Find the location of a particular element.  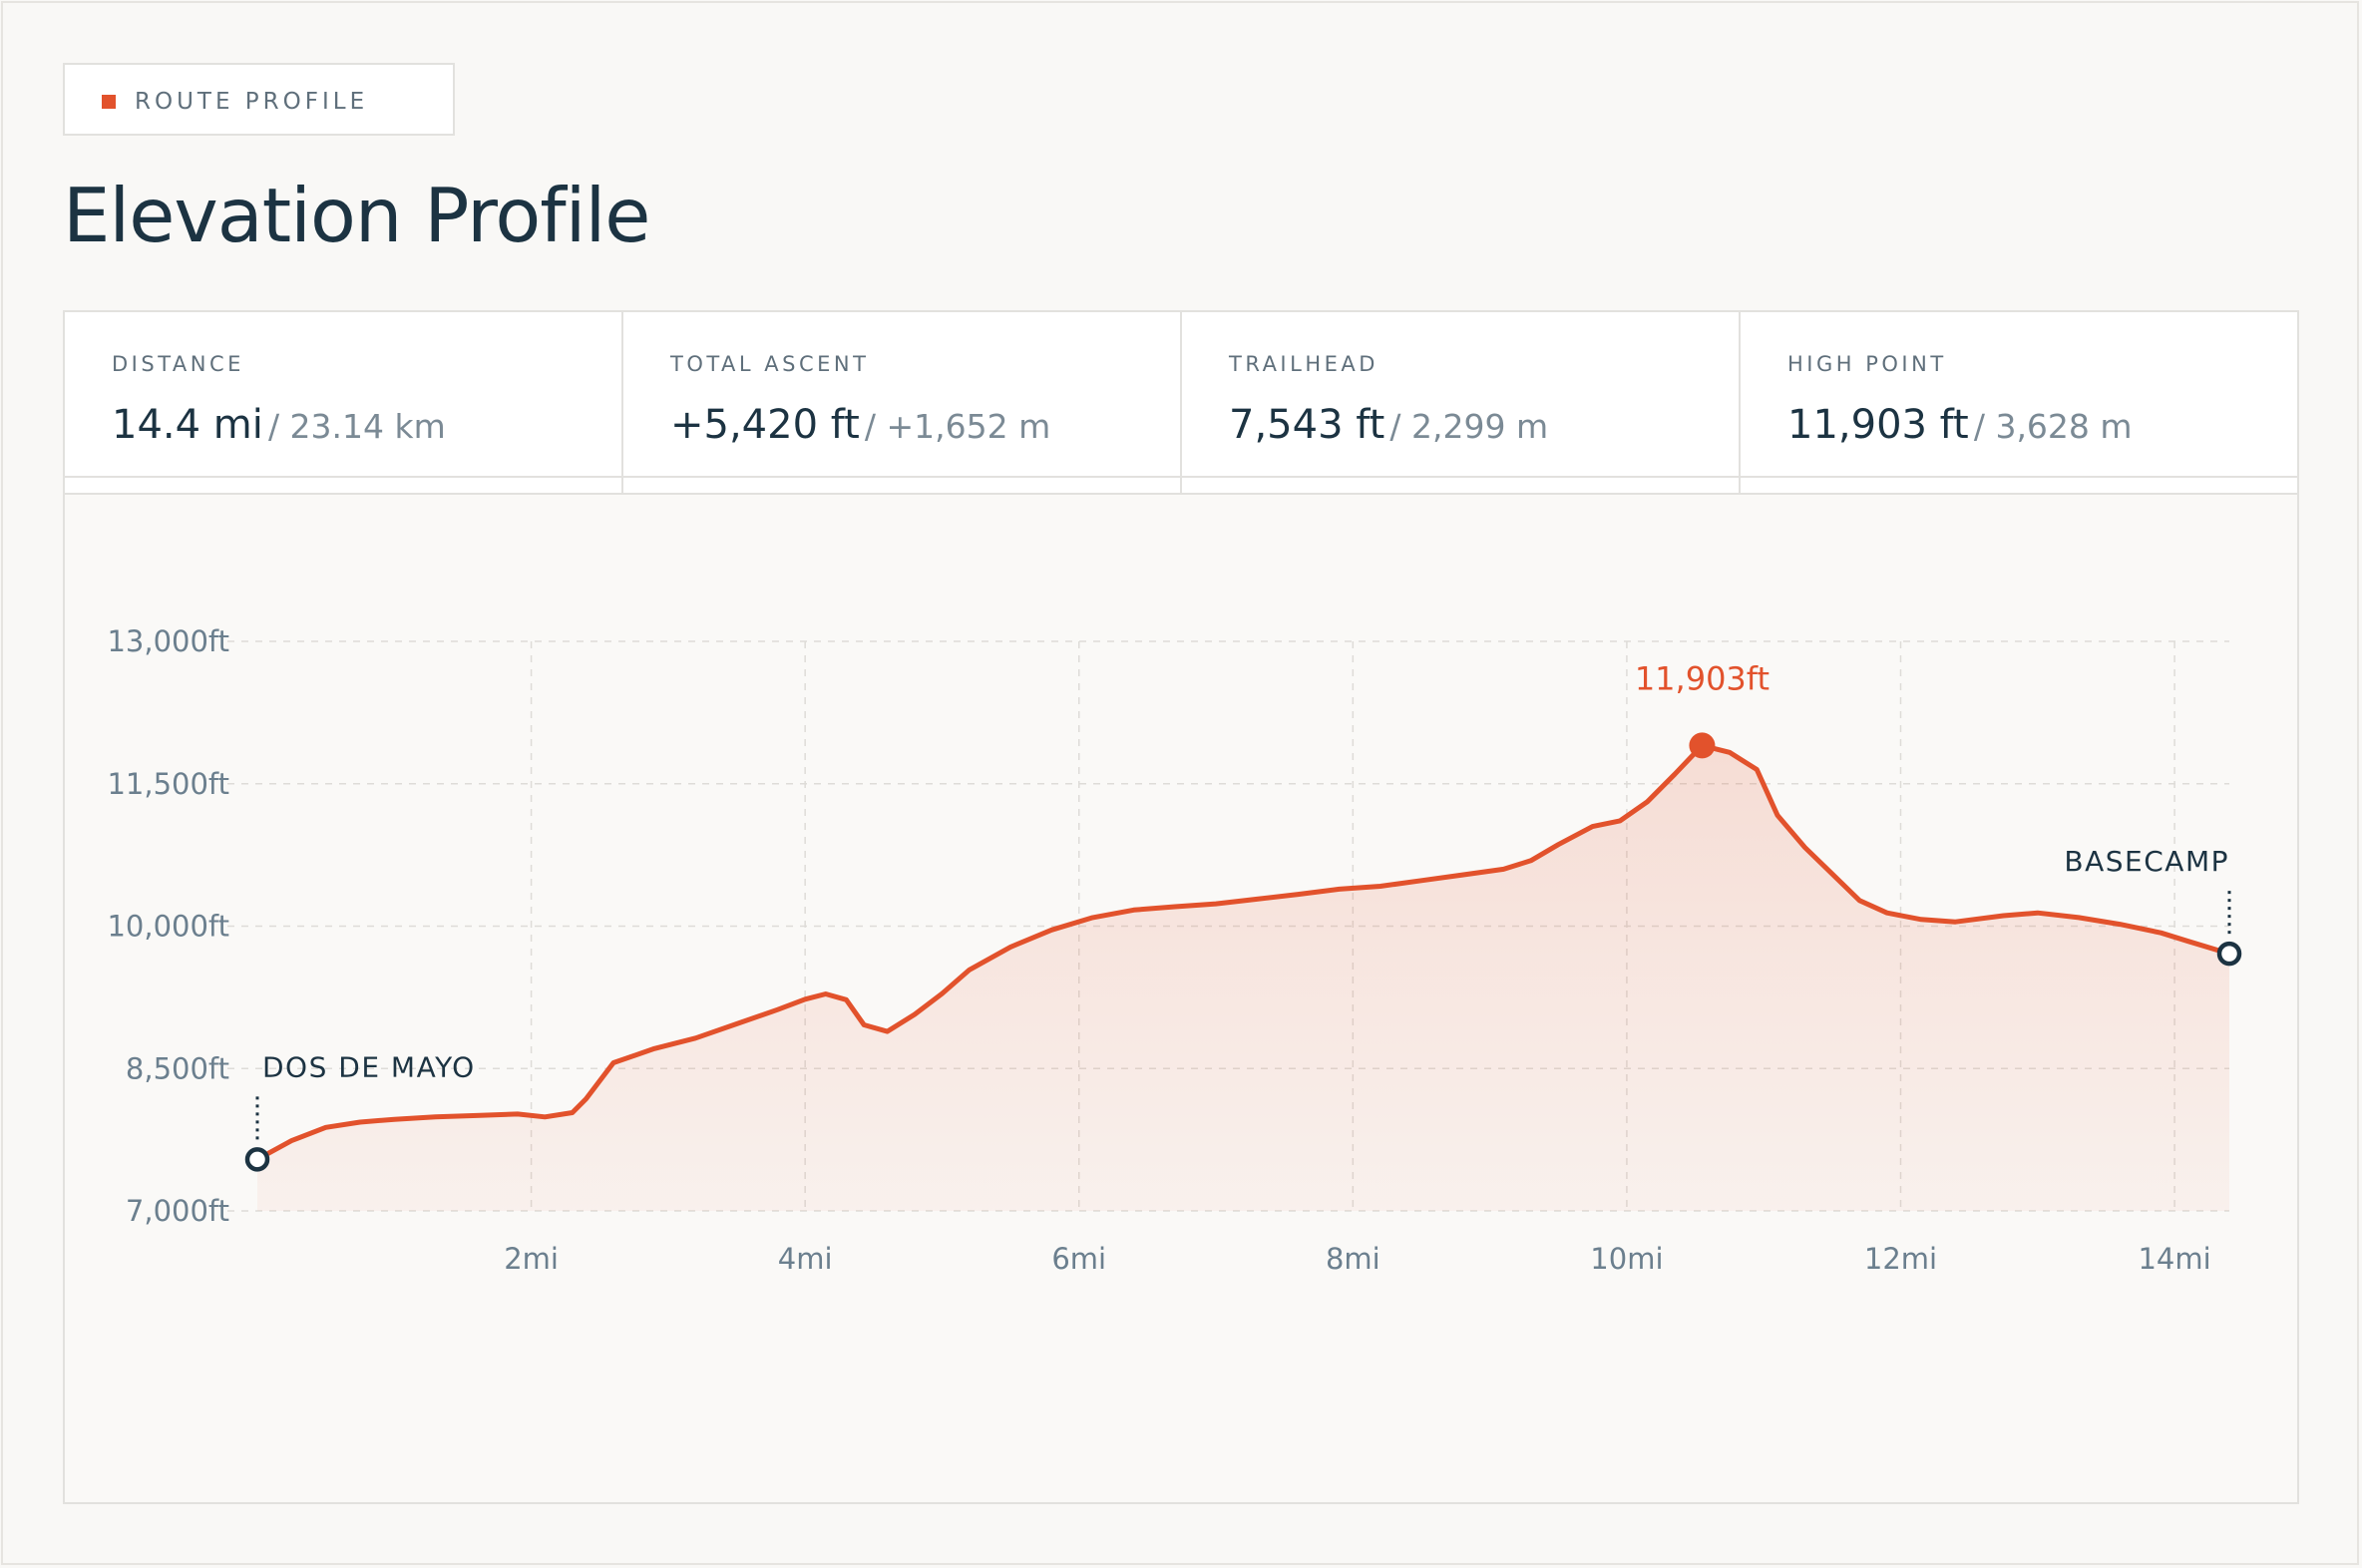

x-tick-label: 4mi is located at coordinates (805, 1259).